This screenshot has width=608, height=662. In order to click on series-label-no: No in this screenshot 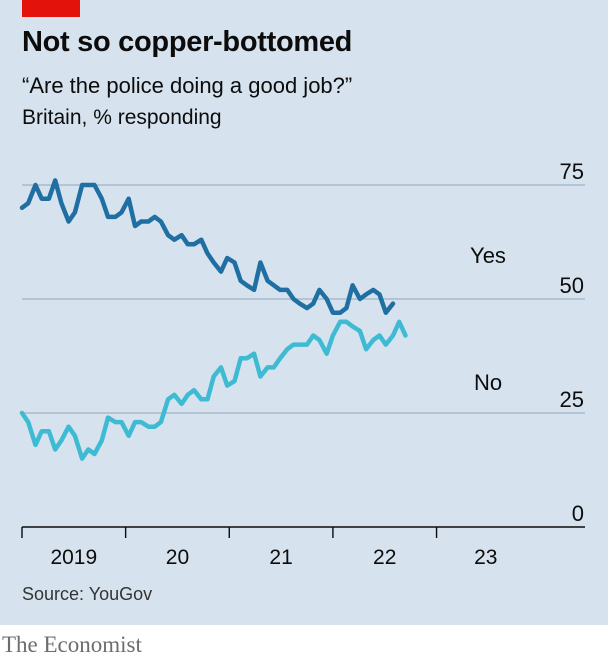, I will do `click(488, 382)`.